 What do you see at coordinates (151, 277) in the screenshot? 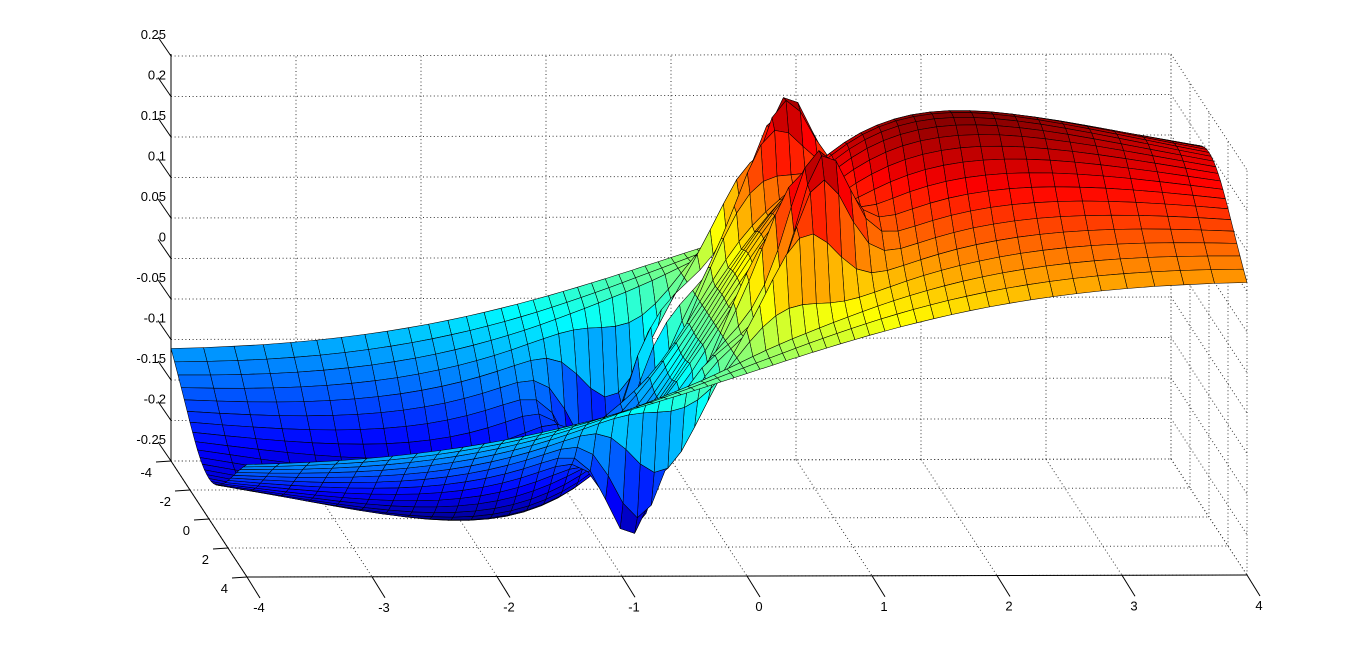
I see `z-tick-label: -0.05` at bounding box center [151, 277].